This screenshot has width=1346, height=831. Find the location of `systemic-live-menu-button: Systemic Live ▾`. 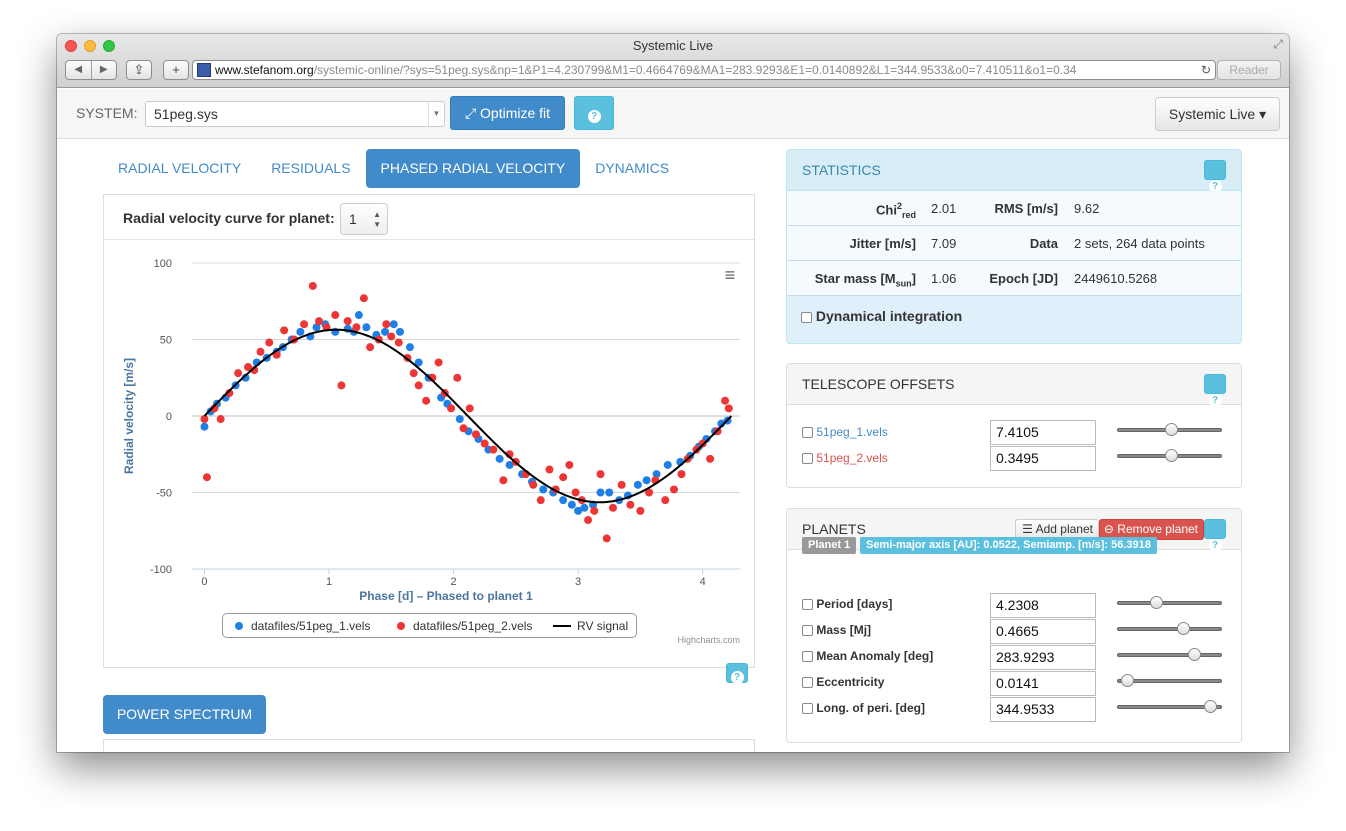

systemic-live-menu-button: Systemic Live ▾ is located at coordinates (1217, 114).